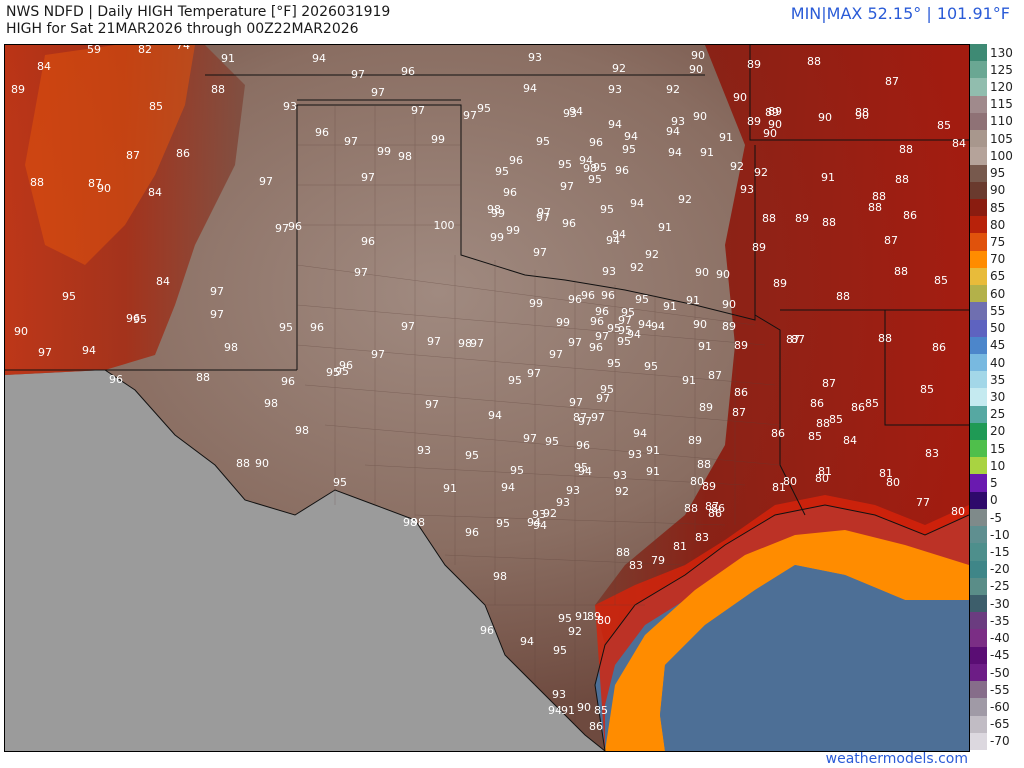 The height and width of the screenshot is (768, 1024). Describe the element at coordinates (850, 440) in the screenshot. I see `temperature-label: 84` at that location.